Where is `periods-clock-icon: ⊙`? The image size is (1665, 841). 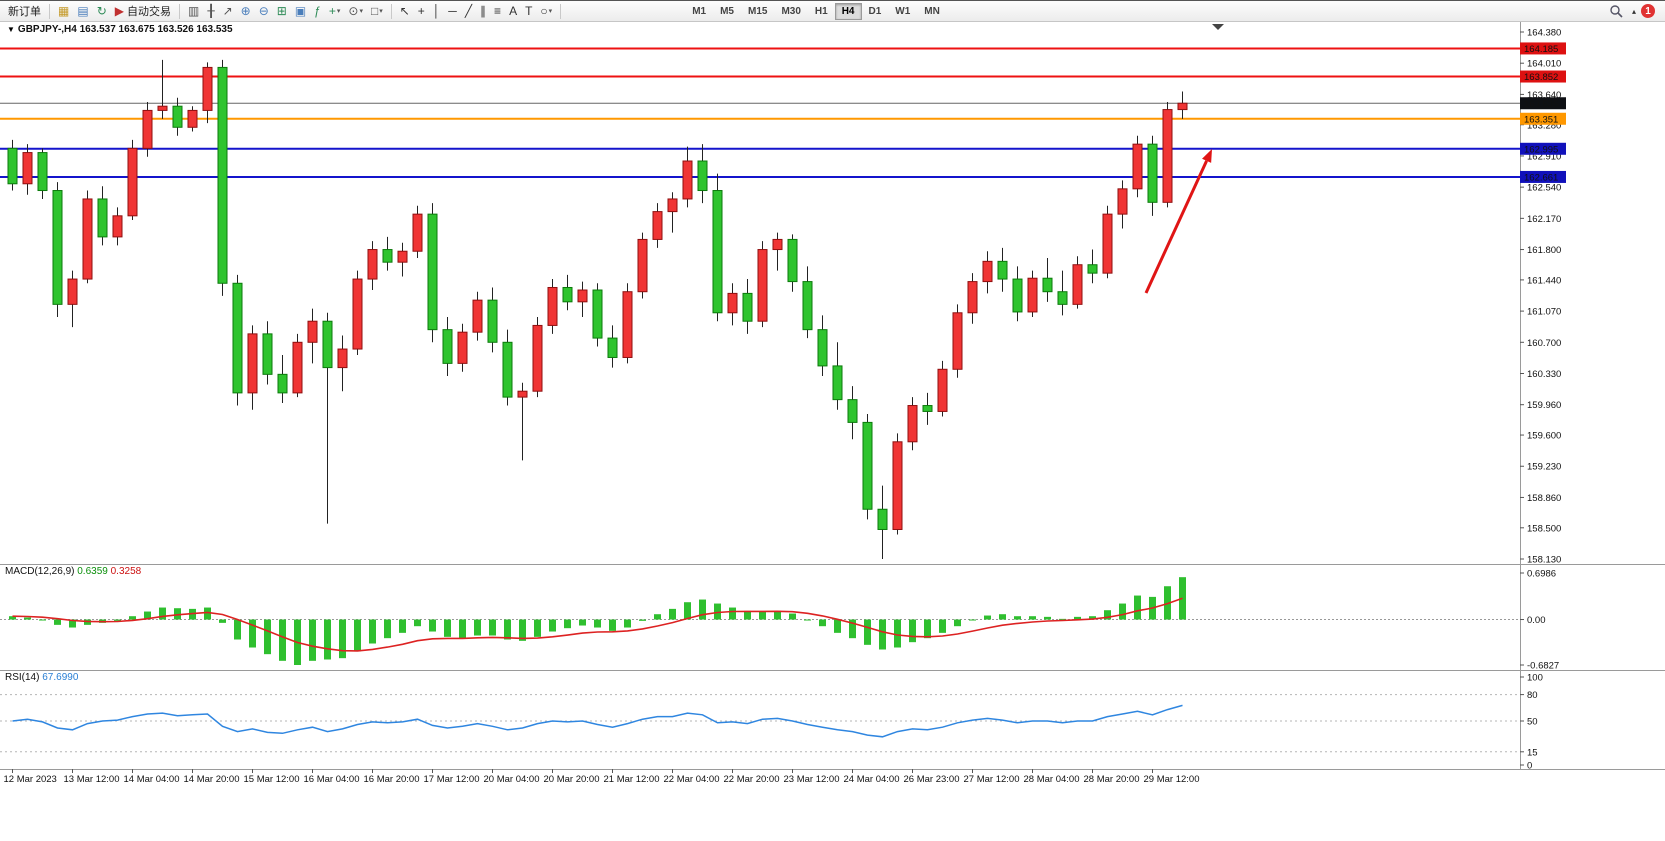
periods-clock-icon: ⊙ is located at coordinates (353, 10).